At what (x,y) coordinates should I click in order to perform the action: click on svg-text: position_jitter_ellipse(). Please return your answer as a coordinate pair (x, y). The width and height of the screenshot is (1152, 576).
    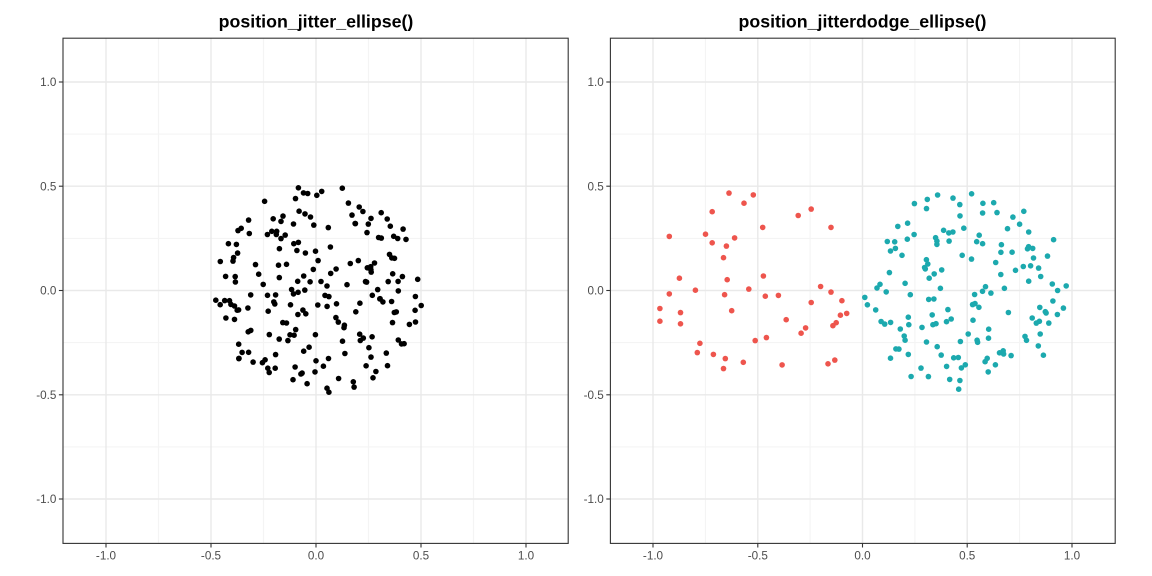
    Looking at the image, I should click on (316, 22).